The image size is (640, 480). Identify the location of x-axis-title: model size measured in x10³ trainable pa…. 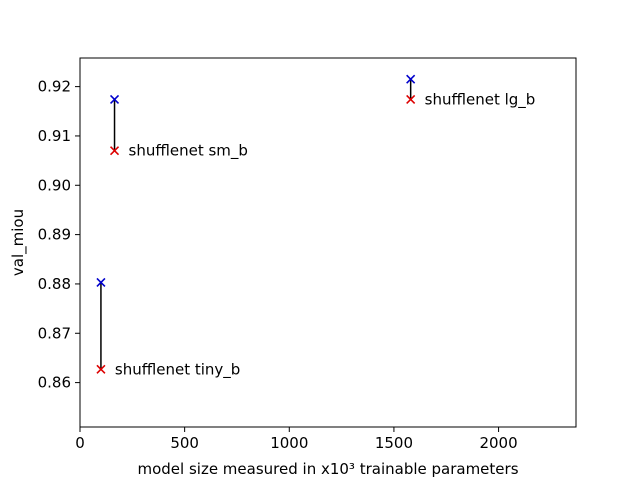
(327, 469).